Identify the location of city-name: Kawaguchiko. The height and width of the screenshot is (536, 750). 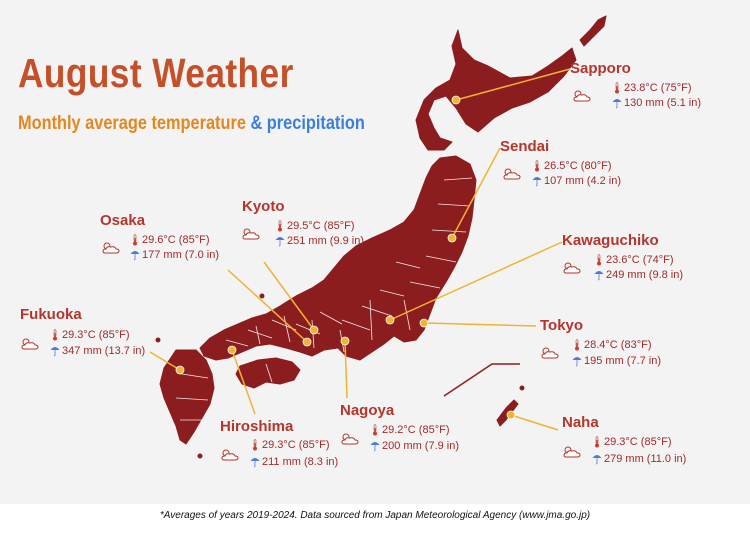
(610, 240).